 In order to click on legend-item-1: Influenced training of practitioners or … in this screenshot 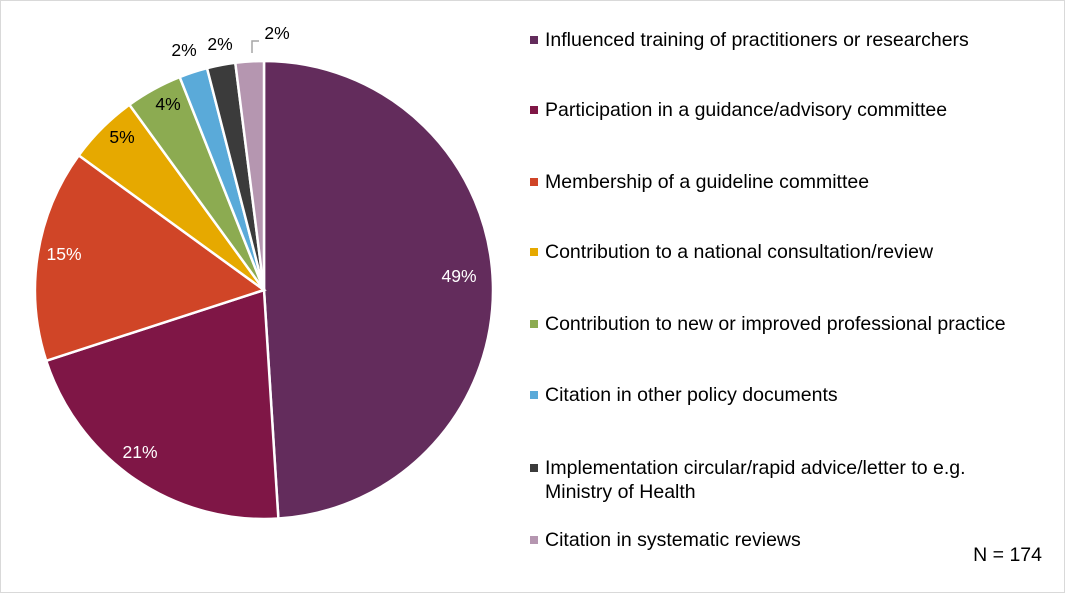, I will do `click(777, 40)`.